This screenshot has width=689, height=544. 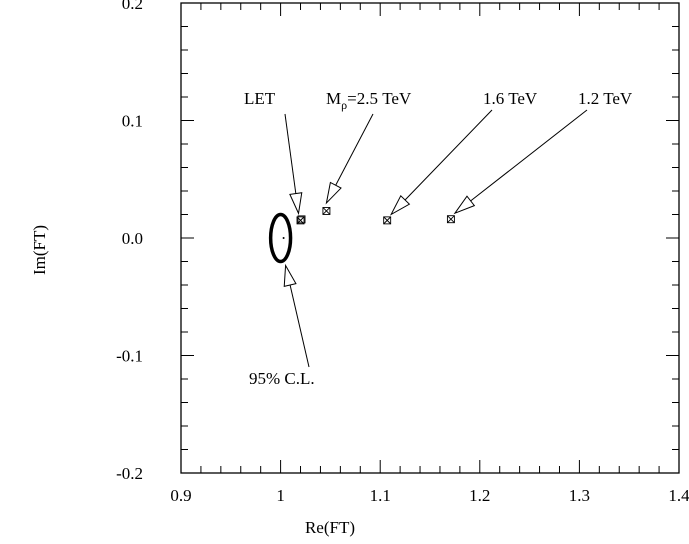 I want to click on x-tick-label: 1.3, so click(x=579, y=495).